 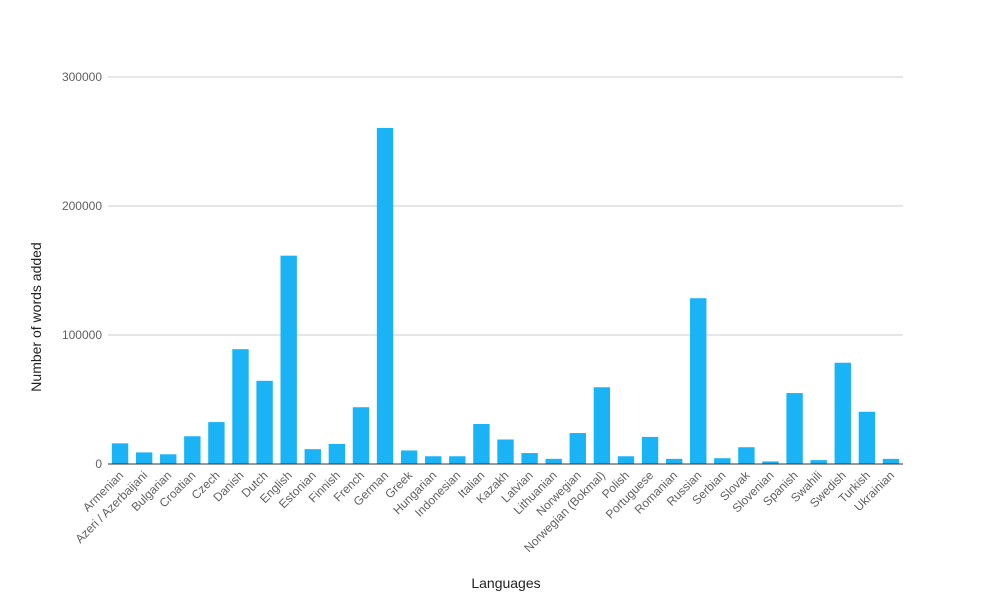 I want to click on y-tick-label: 0, so click(x=98, y=464).